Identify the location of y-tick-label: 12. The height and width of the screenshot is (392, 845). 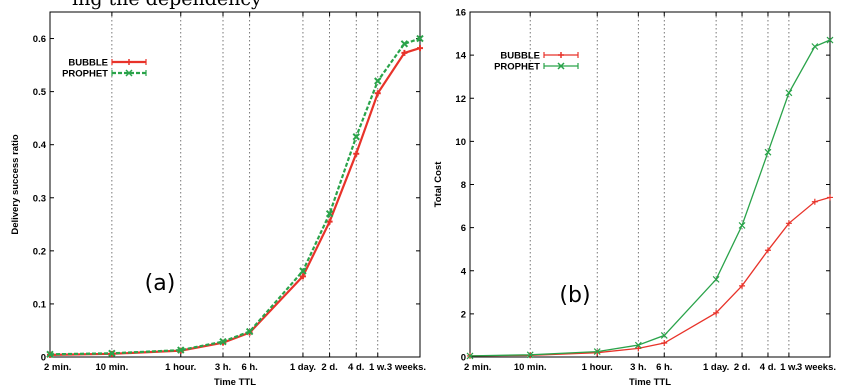
(460, 99).